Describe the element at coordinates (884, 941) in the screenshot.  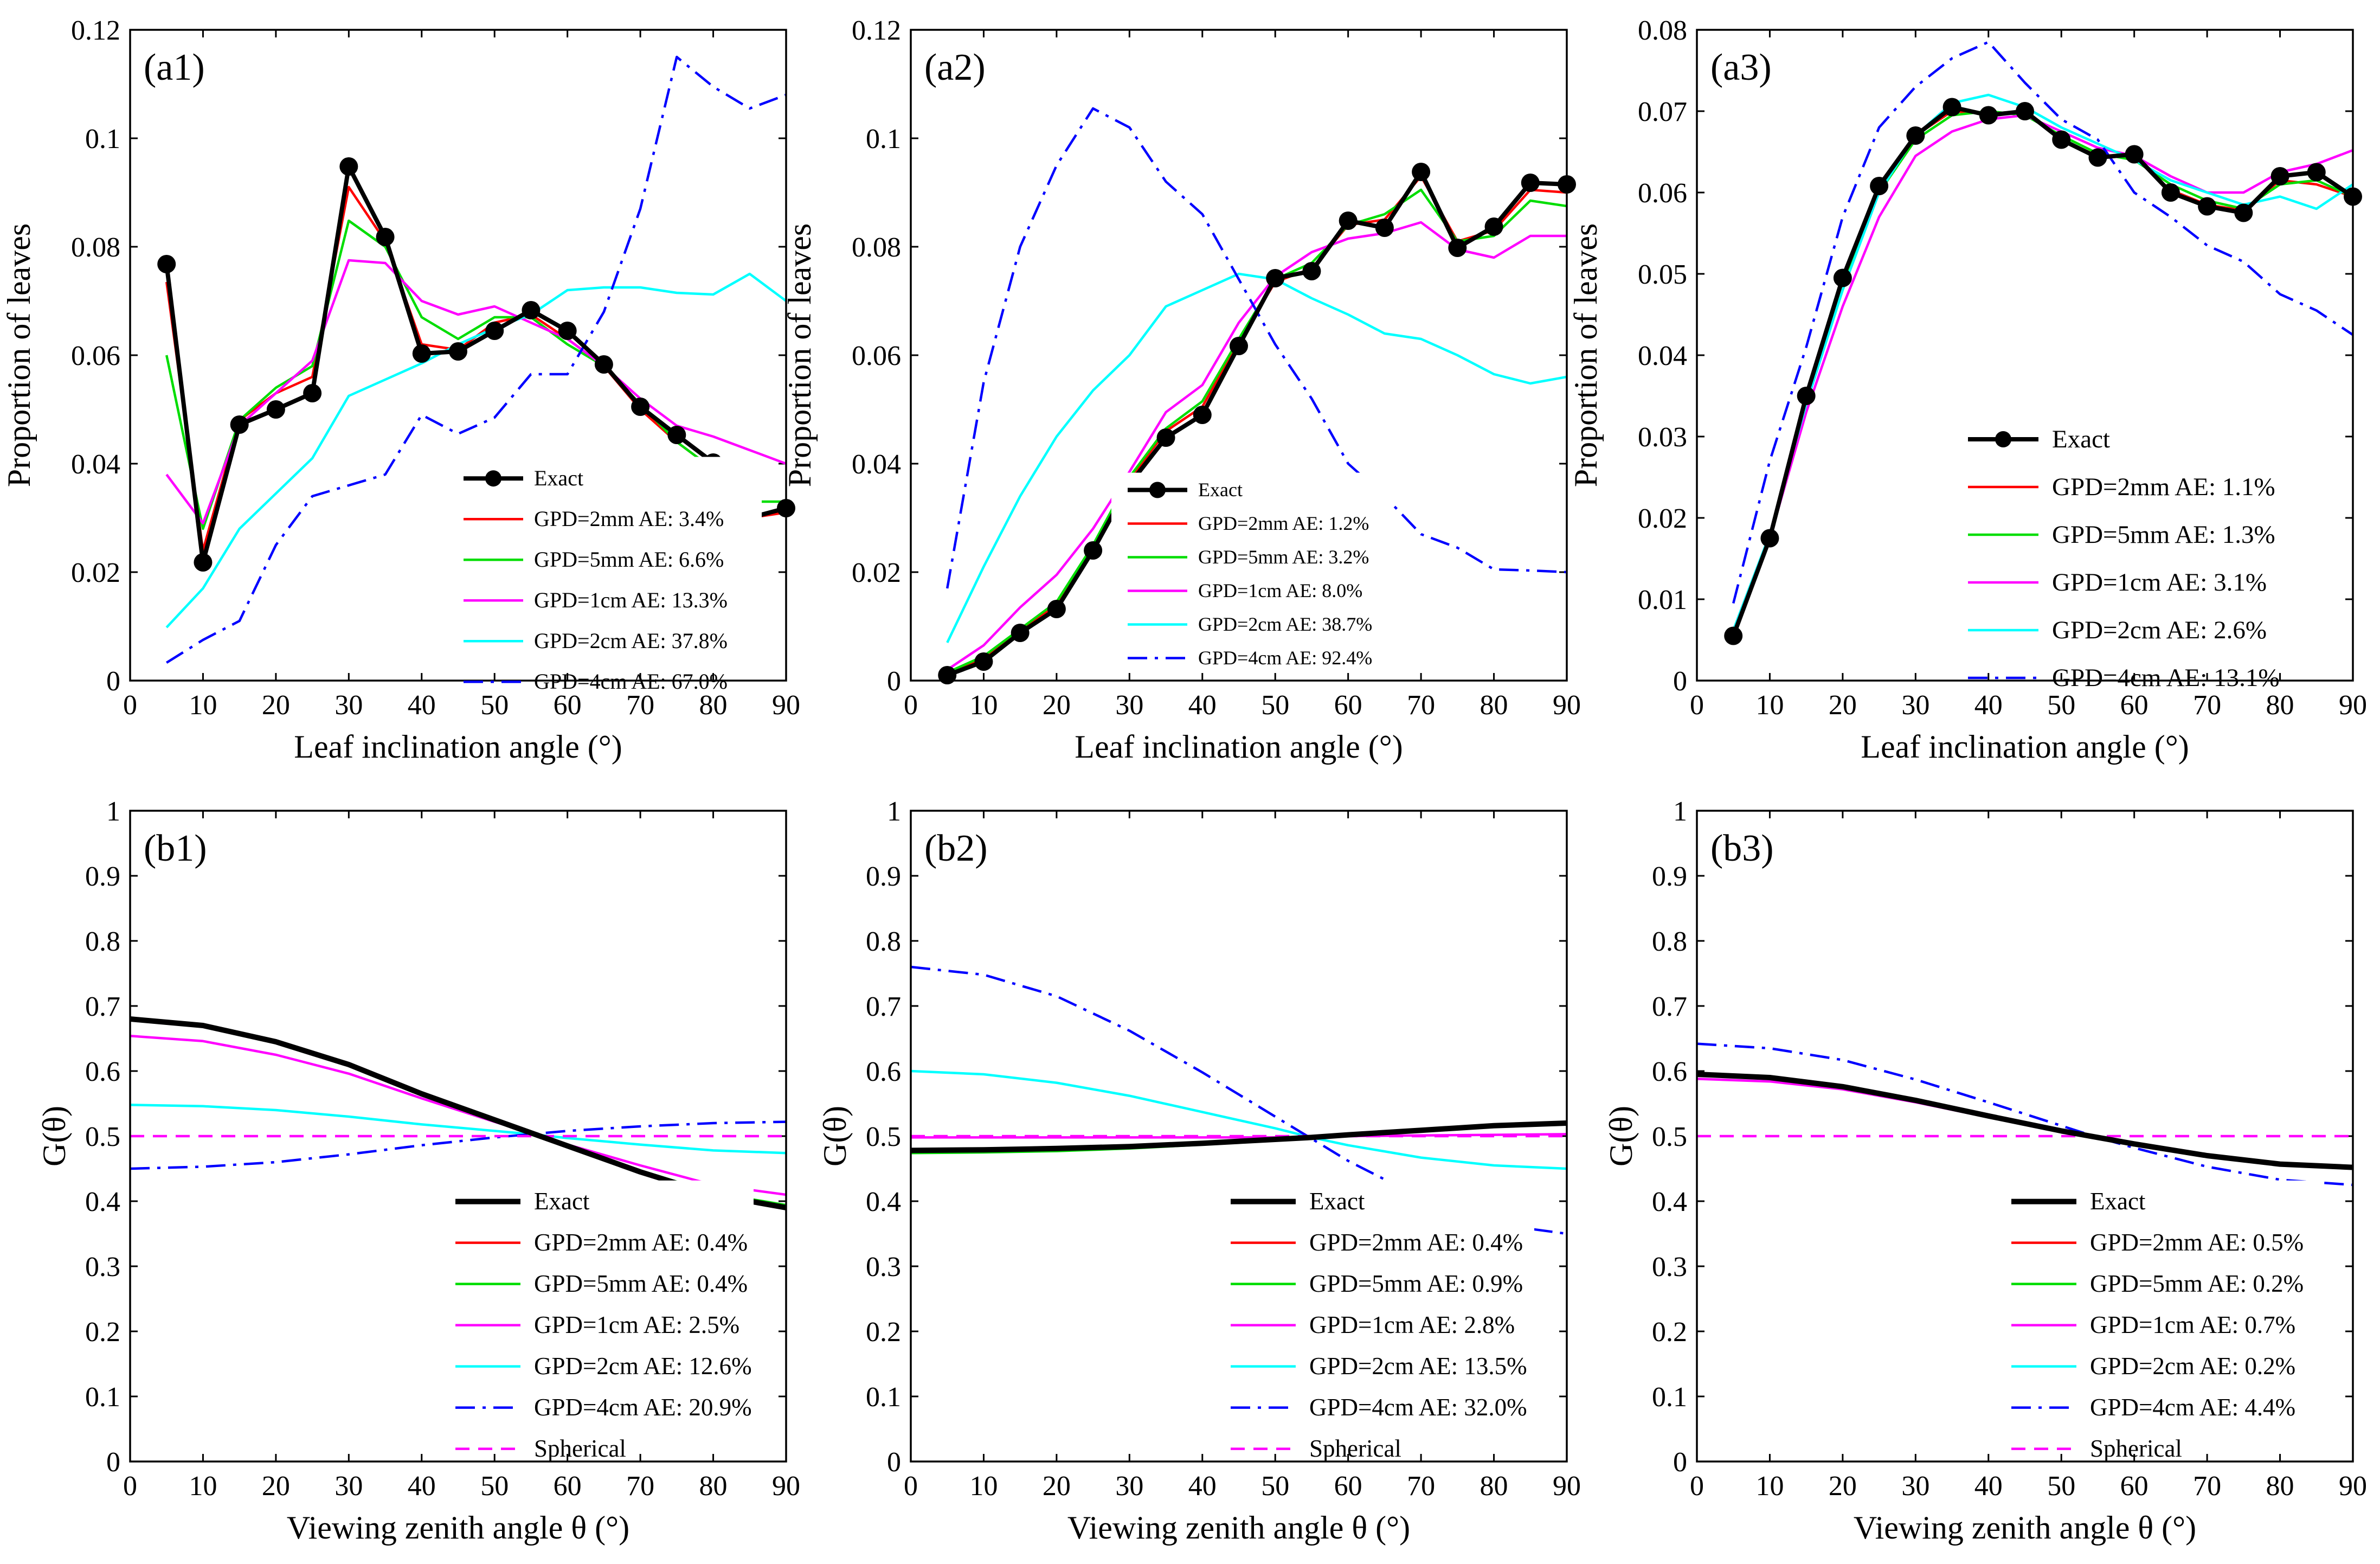
I see `y-tick-label: 0.8` at that location.